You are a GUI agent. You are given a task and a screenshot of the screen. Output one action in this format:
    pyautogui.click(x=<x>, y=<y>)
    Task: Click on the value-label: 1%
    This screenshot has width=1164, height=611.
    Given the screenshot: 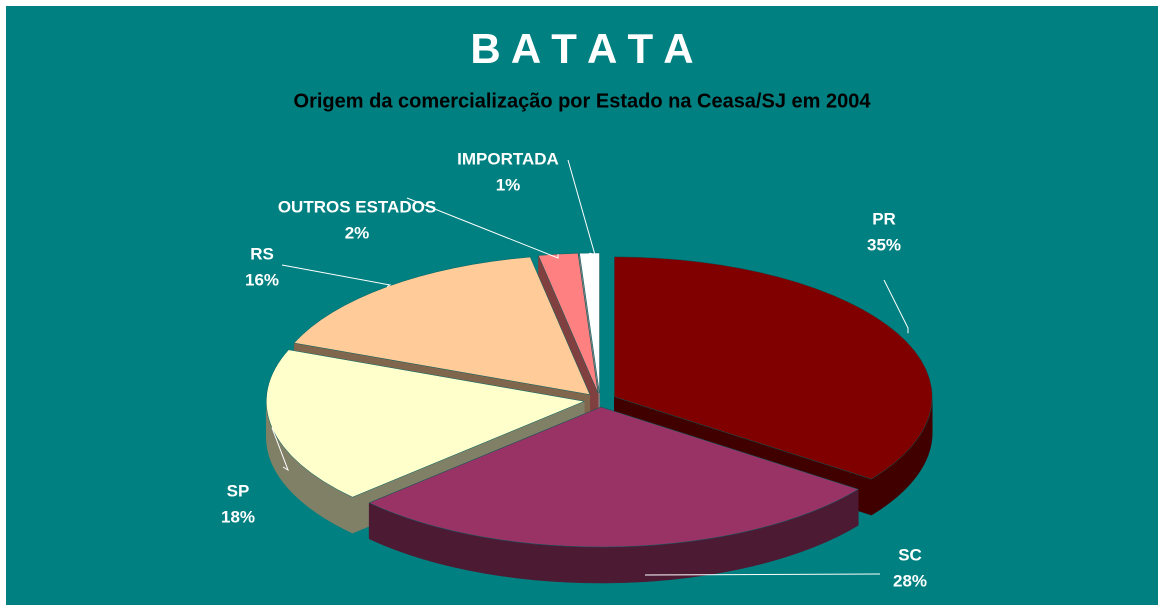 What is the action you would take?
    pyautogui.click(x=508, y=184)
    